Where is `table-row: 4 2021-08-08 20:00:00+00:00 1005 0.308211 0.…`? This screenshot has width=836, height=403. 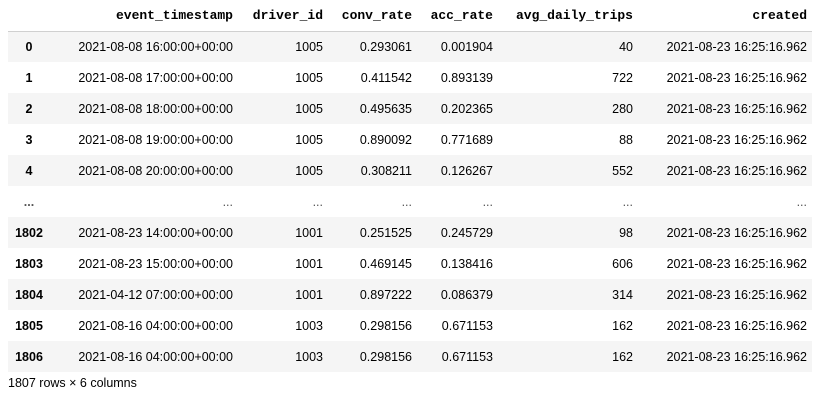
table-row: 4 2021-08-08 20:00:00+00:00 1005 0.308211 0.… is located at coordinates (410, 170).